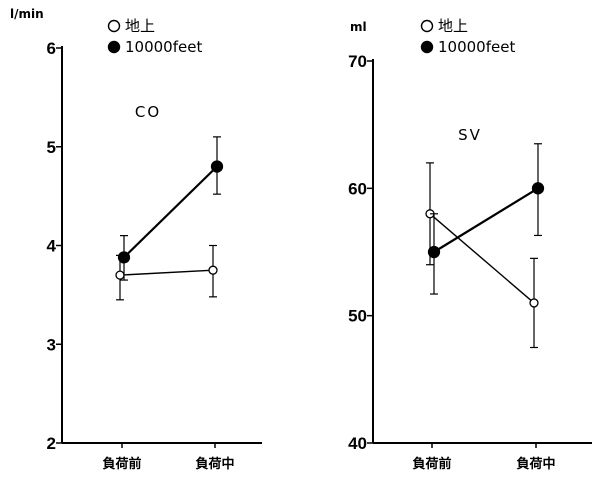  I want to click on y-tick-label: 2, so click(51, 443).